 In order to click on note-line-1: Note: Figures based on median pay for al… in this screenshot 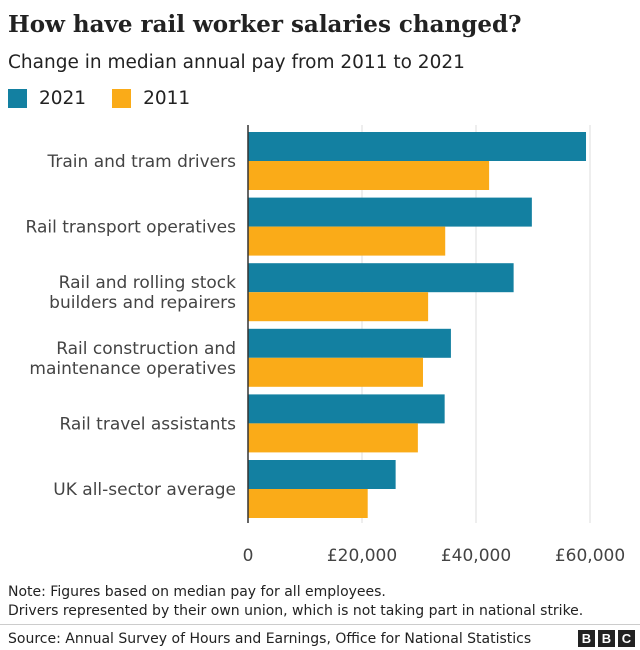, I will do `click(197, 592)`.